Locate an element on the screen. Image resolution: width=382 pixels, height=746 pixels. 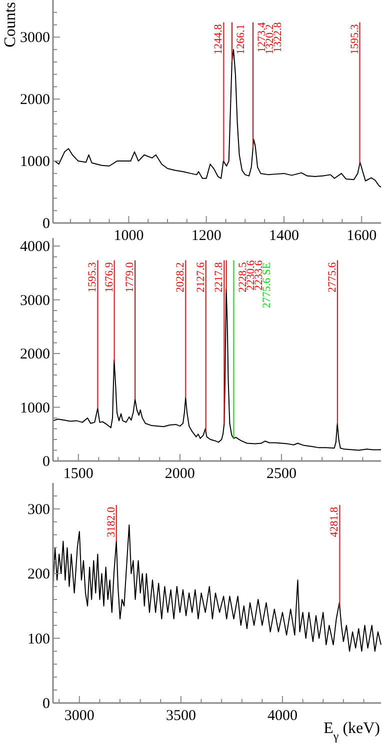
ref-line-label: 4281.8 is located at coordinates (334, 522).